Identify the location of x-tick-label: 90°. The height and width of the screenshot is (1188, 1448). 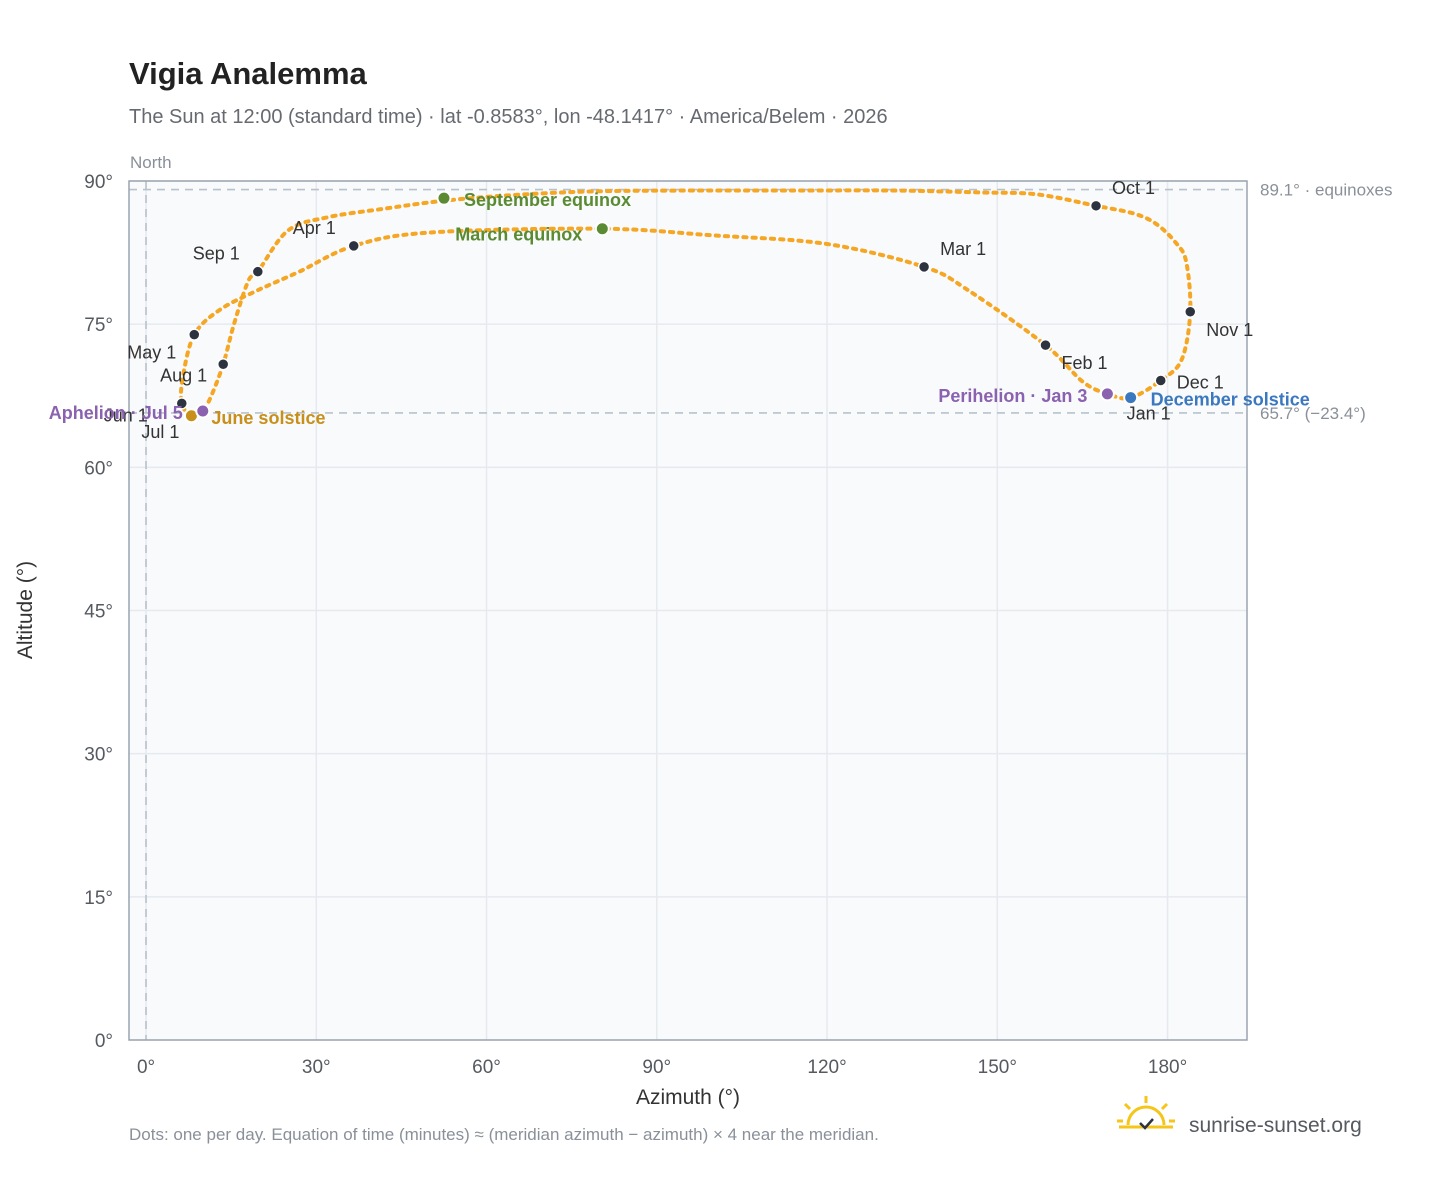
(656, 1067).